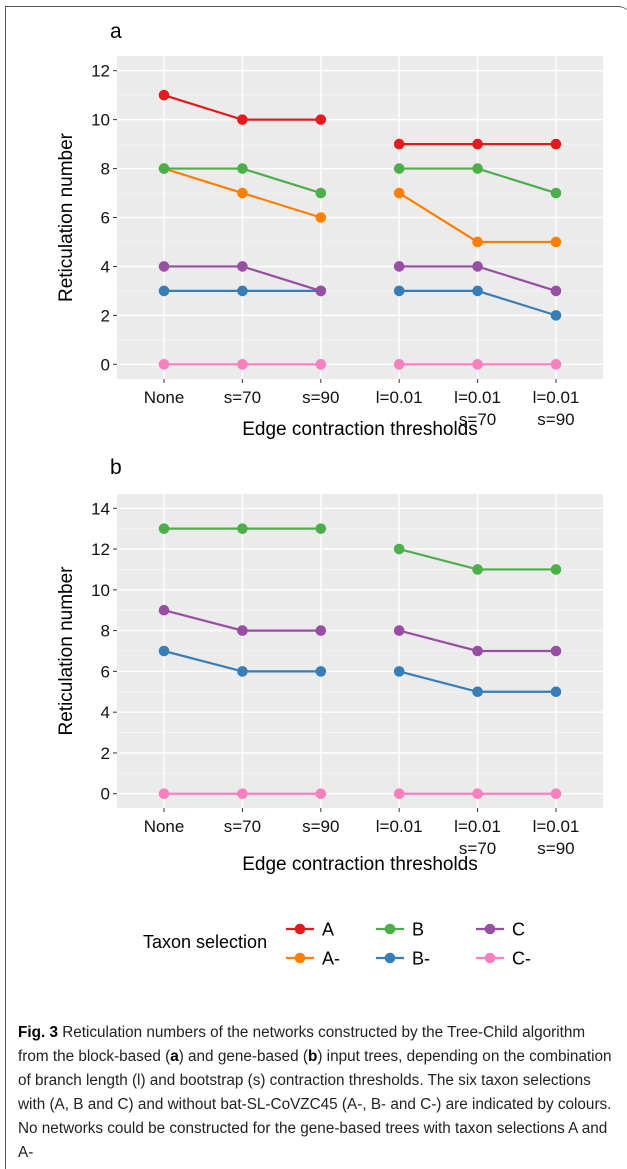  I want to click on y-axis-title: Reticulation number, so click(66, 651).